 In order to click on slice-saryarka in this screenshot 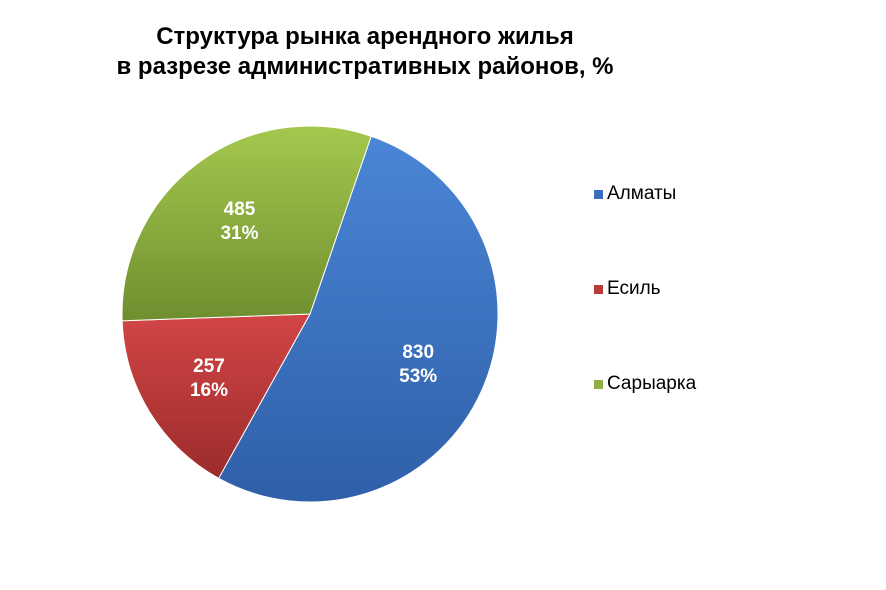, I will do `click(246, 223)`.